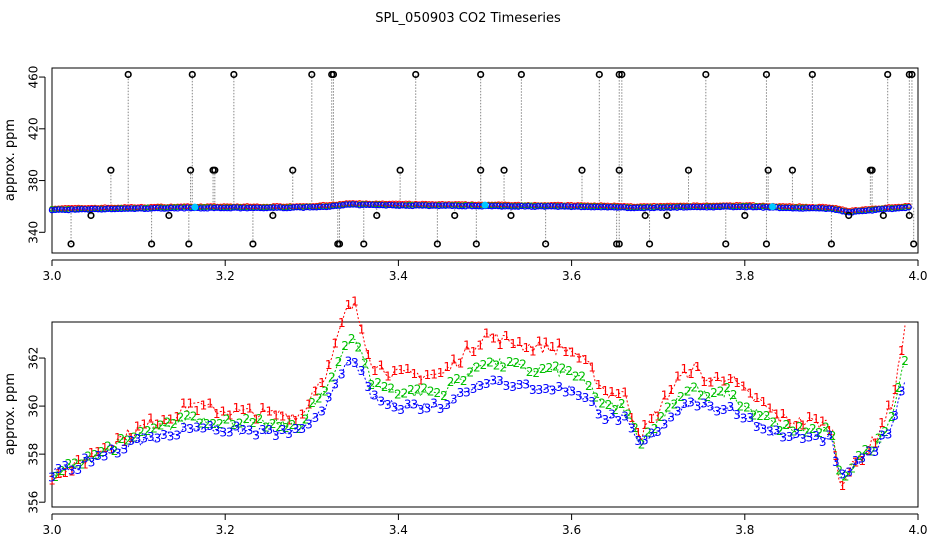  Describe the element at coordinates (480, 208) in the screenshot. I see `top-panel-points` at that location.